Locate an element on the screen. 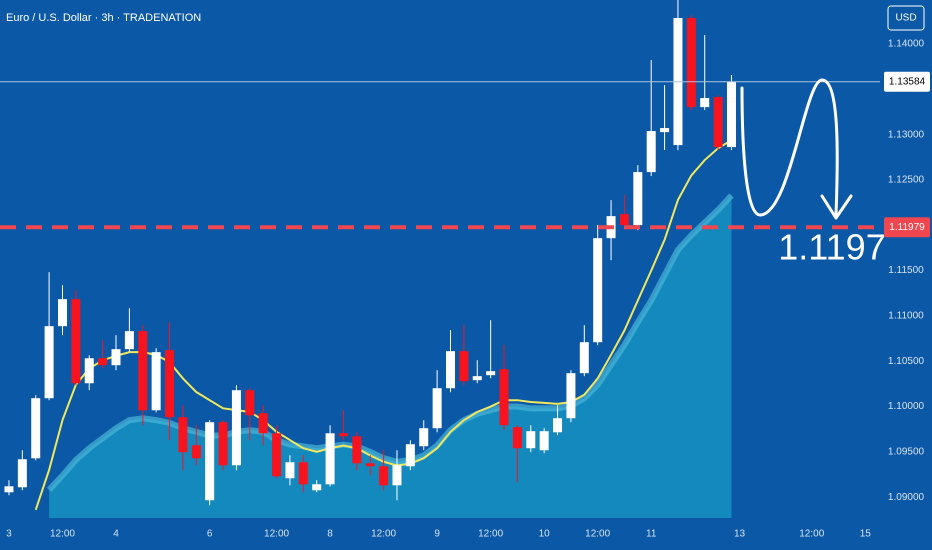 The image size is (932, 550). y-tick-label: 1.12500 is located at coordinates (906, 180).